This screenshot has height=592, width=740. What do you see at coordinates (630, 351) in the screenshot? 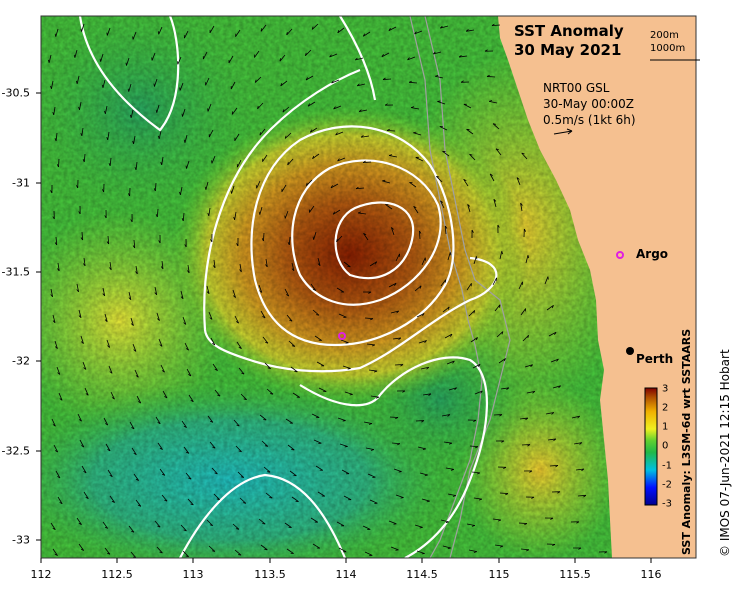
I see `perth-marker` at bounding box center [630, 351].